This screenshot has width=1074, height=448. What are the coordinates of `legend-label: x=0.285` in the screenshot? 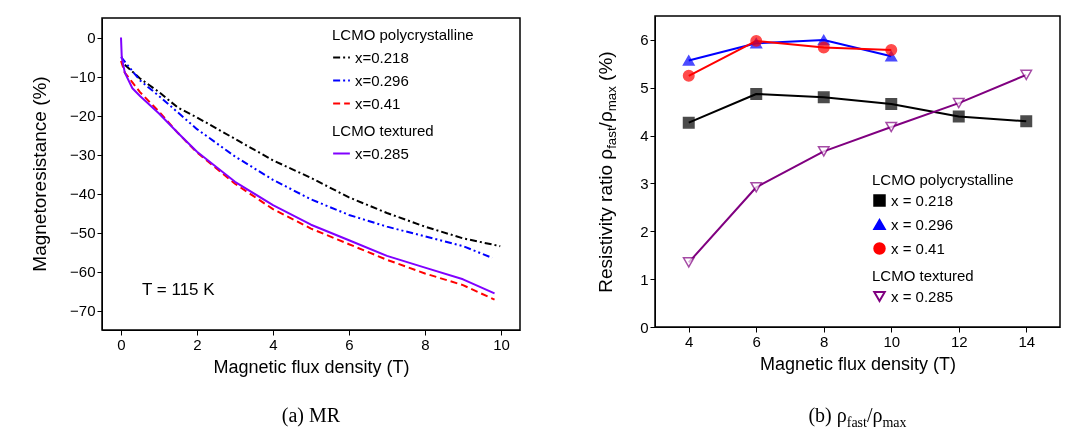 It's located at (382, 153).